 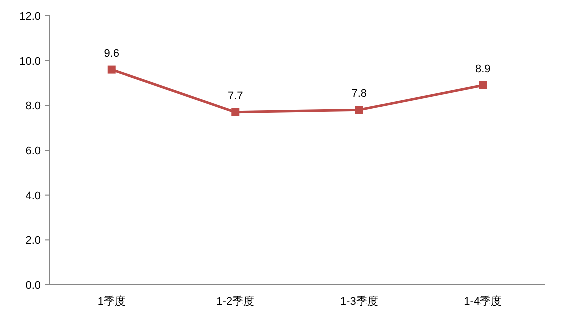 I want to click on x-tick-label: 1-2季度, so click(x=235, y=301).